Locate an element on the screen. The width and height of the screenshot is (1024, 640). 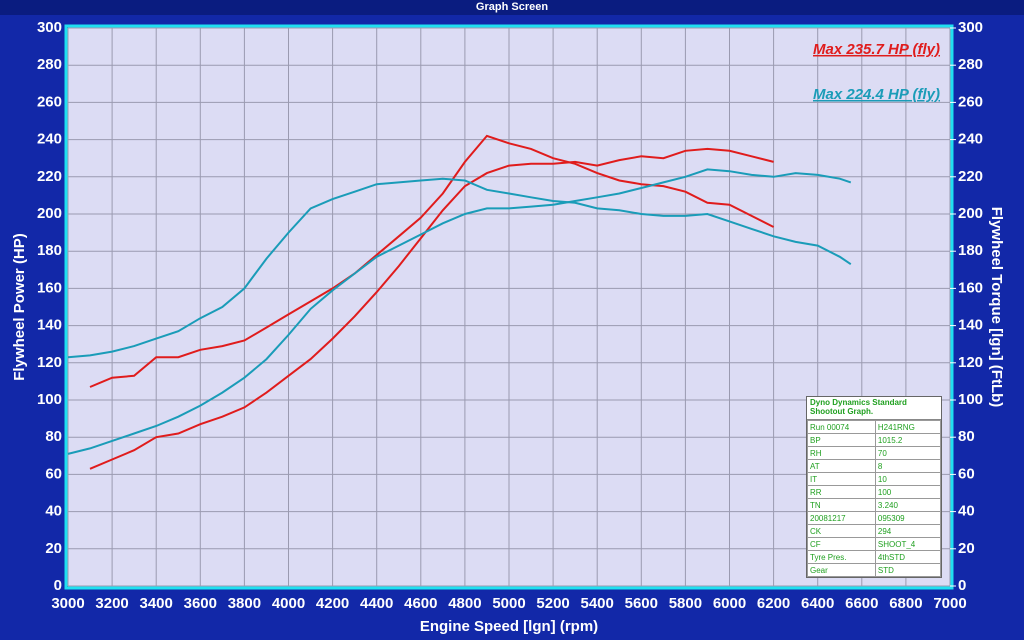
y2-tick-label: 140 is located at coordinates (970, 325).